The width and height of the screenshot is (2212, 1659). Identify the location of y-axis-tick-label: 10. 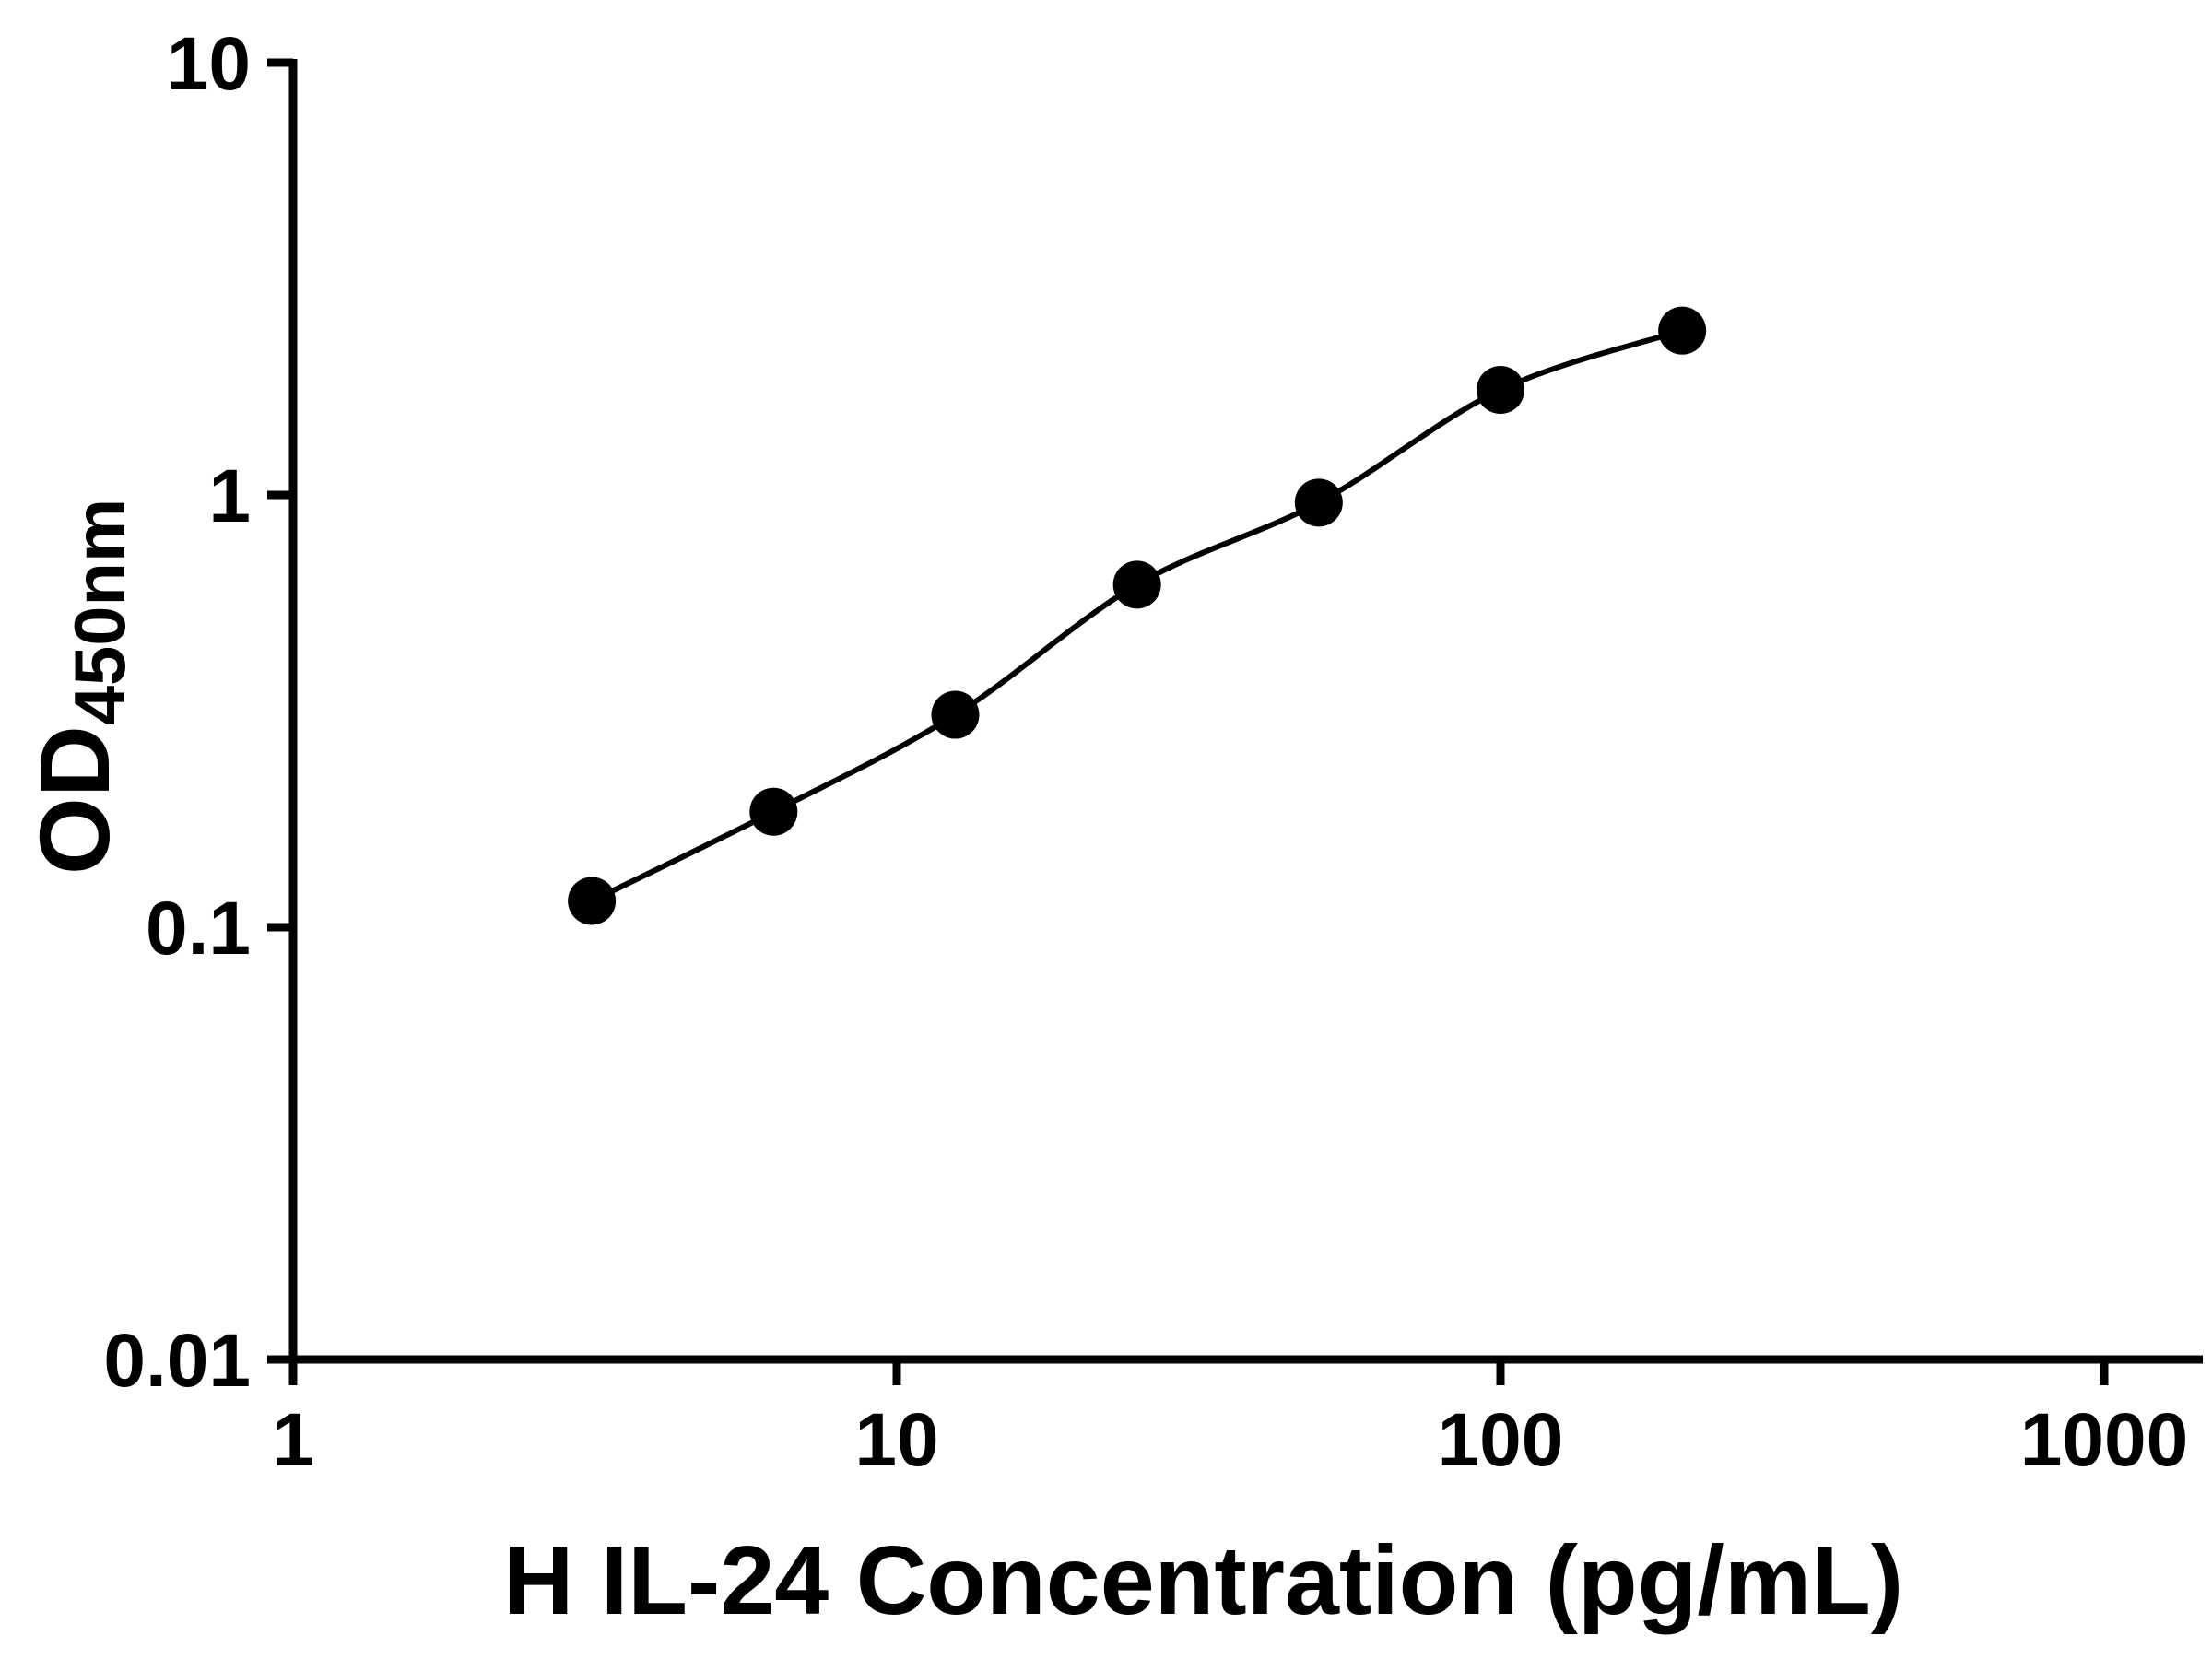
(209, 64).